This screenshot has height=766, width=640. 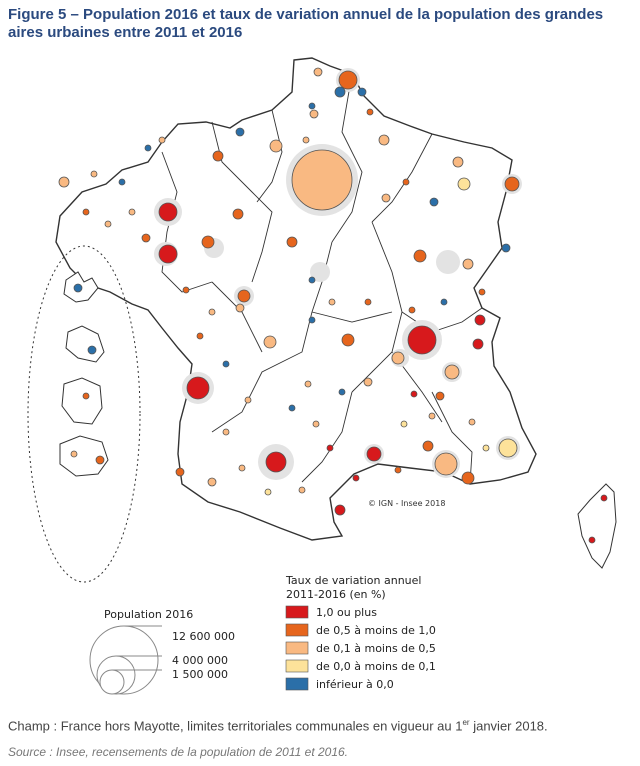 I want to click on marker-nantes, so click(x=168, y=254).